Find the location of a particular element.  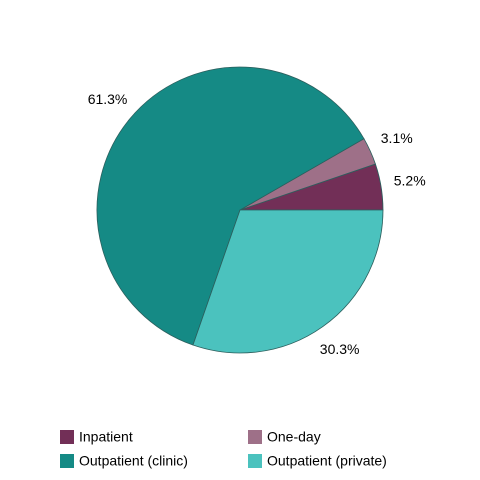

data-label: 5.2% is located at coordinates (410, 181).